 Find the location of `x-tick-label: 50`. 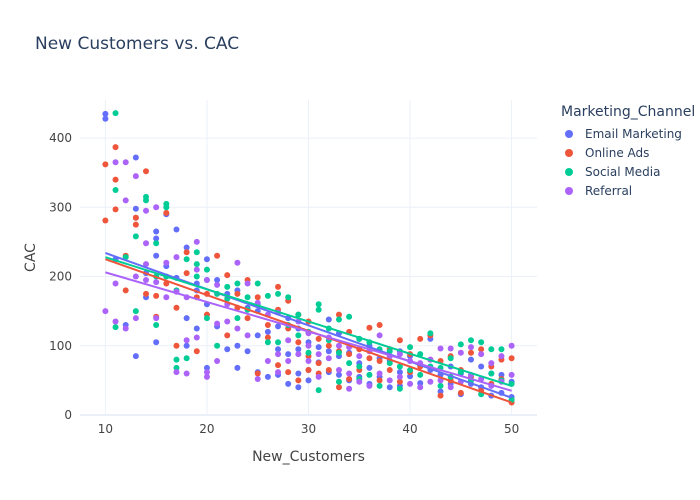

x-tick-label: 50 is located at coordinates (511, 429).